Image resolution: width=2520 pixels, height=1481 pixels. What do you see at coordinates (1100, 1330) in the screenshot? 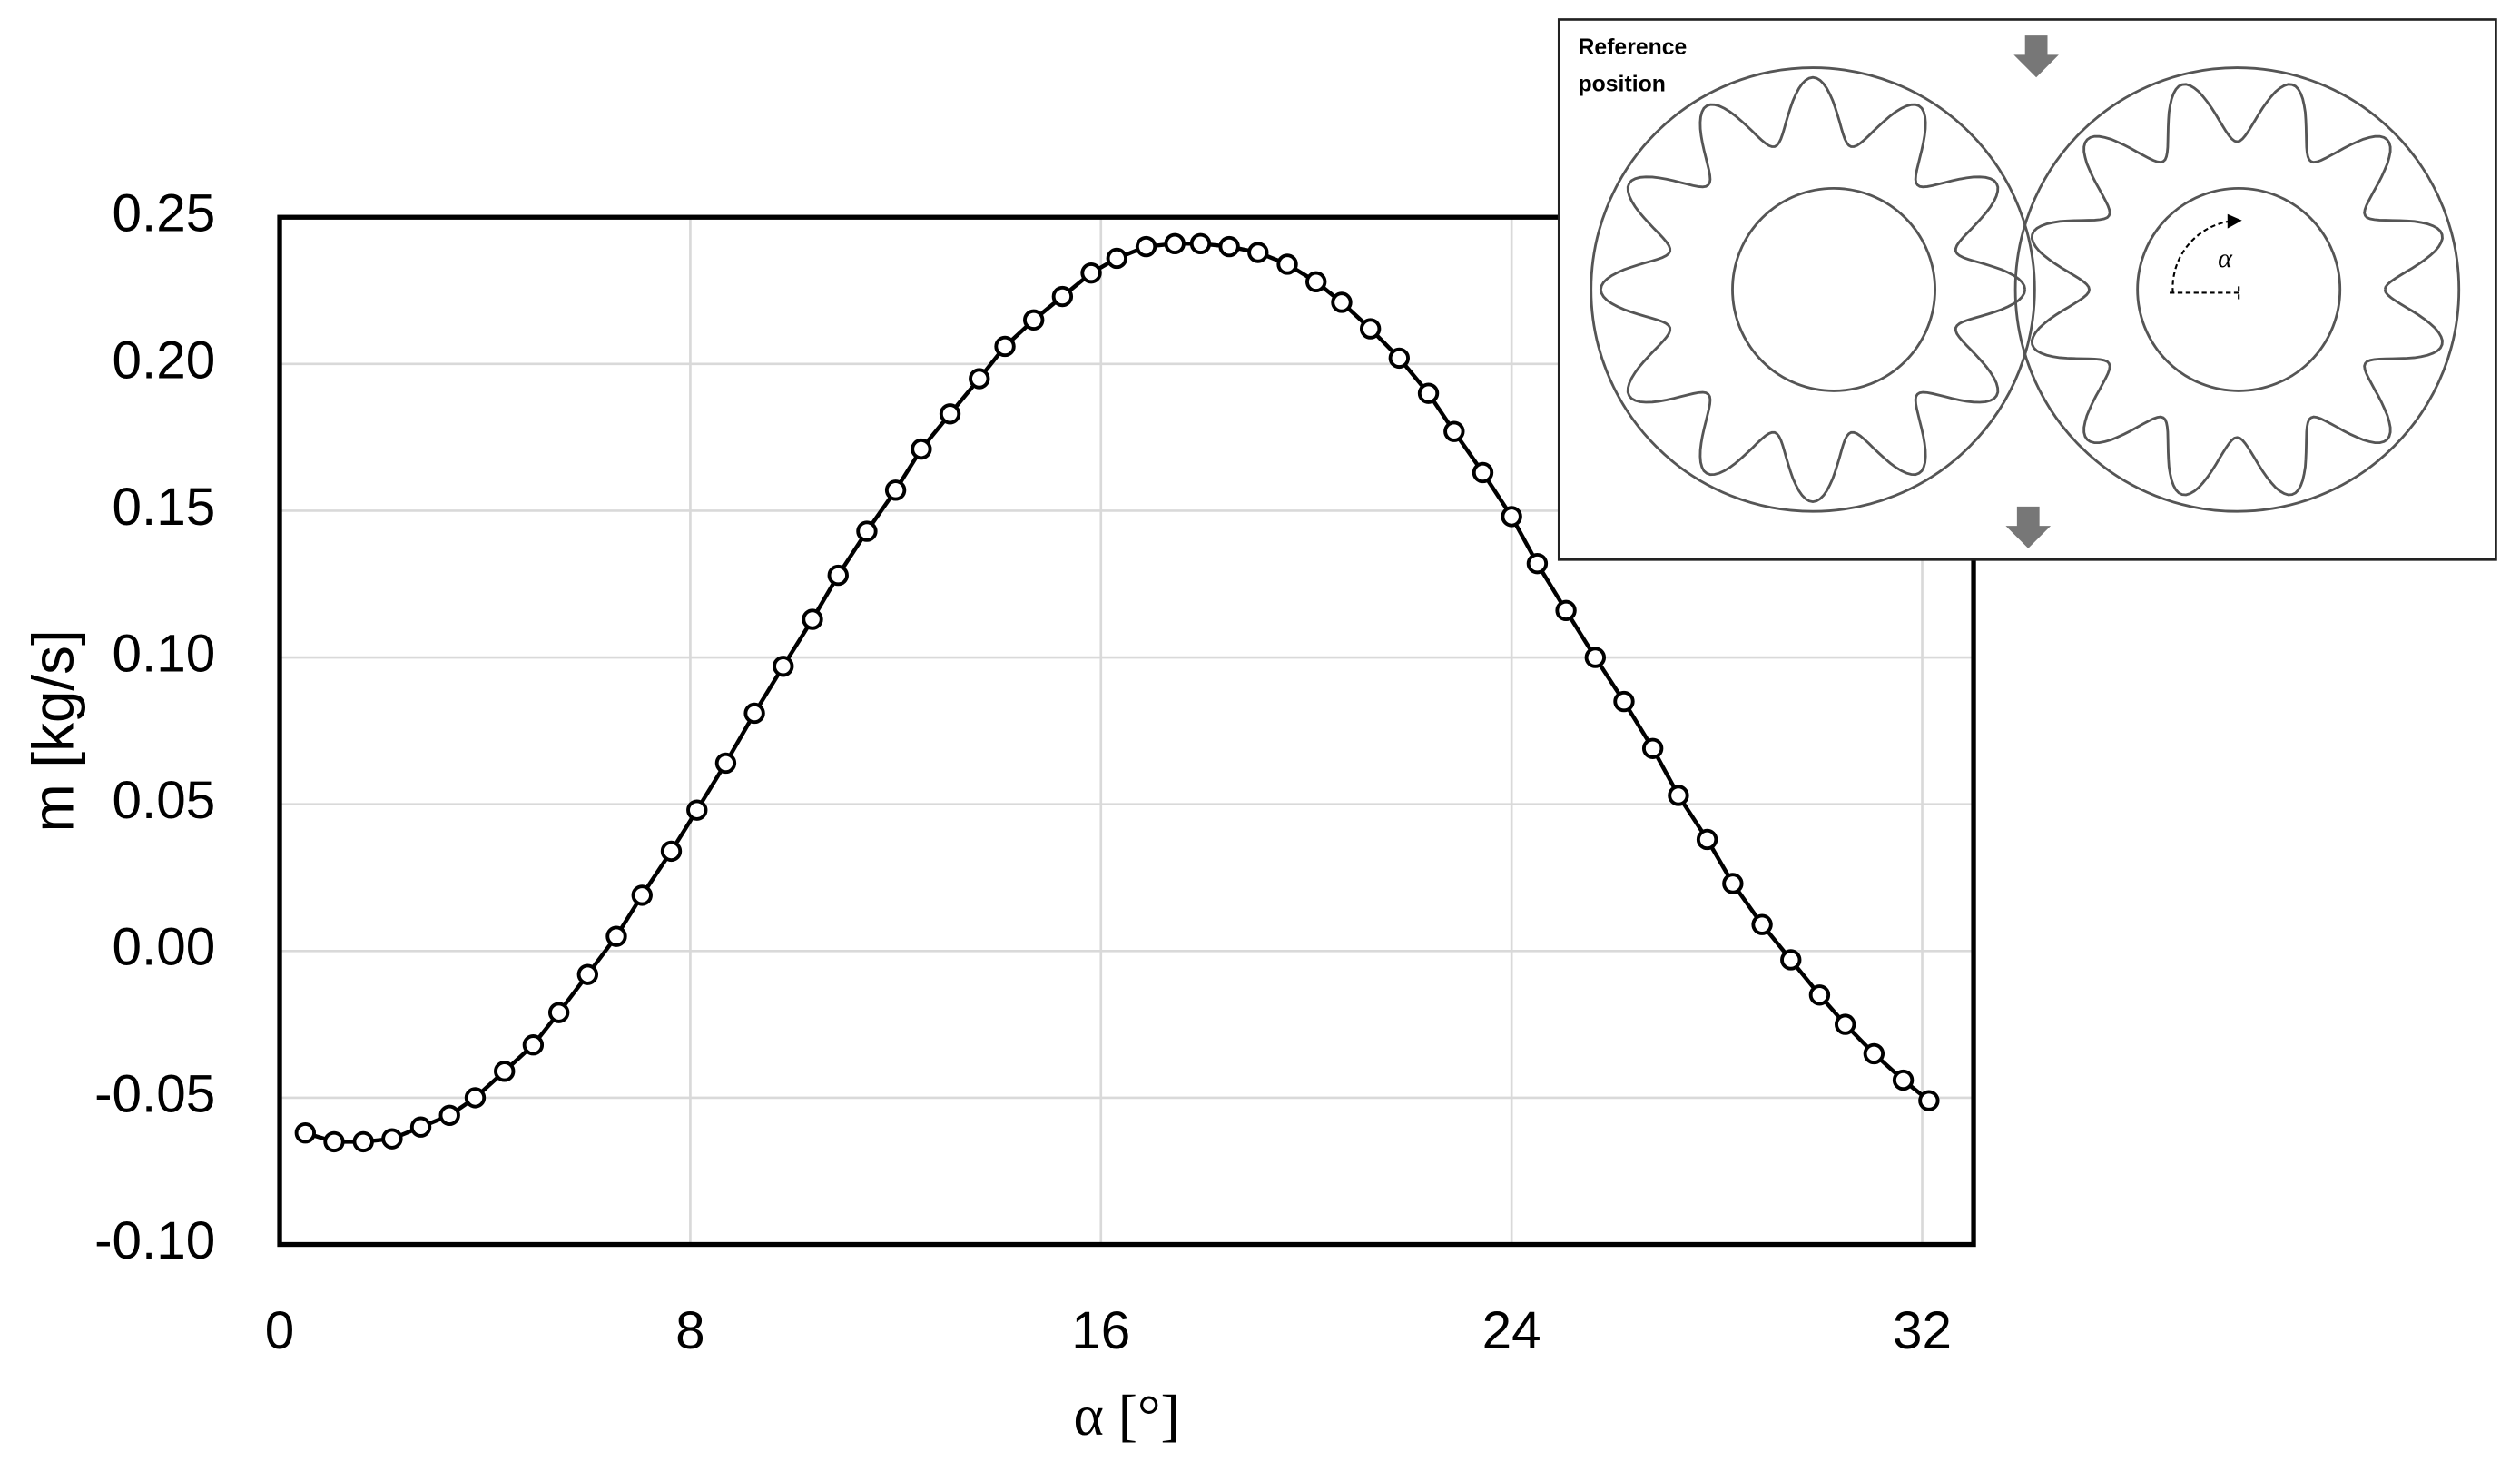
I see `x-tick-label: 16` at bounding box center [1100, 1330].